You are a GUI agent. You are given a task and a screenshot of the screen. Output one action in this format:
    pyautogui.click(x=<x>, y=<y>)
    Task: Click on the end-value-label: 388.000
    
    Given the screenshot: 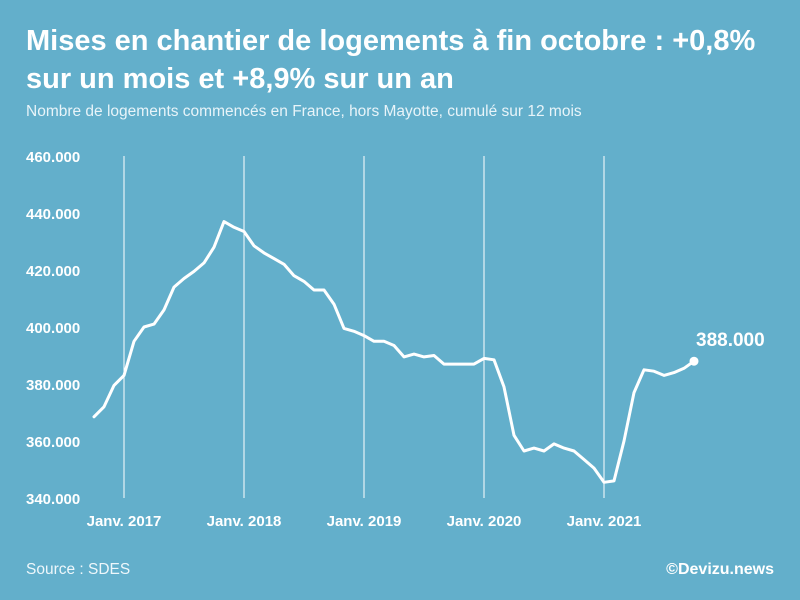 What is the action you would take?
    pyautogui.click(x=730, y=340)
    